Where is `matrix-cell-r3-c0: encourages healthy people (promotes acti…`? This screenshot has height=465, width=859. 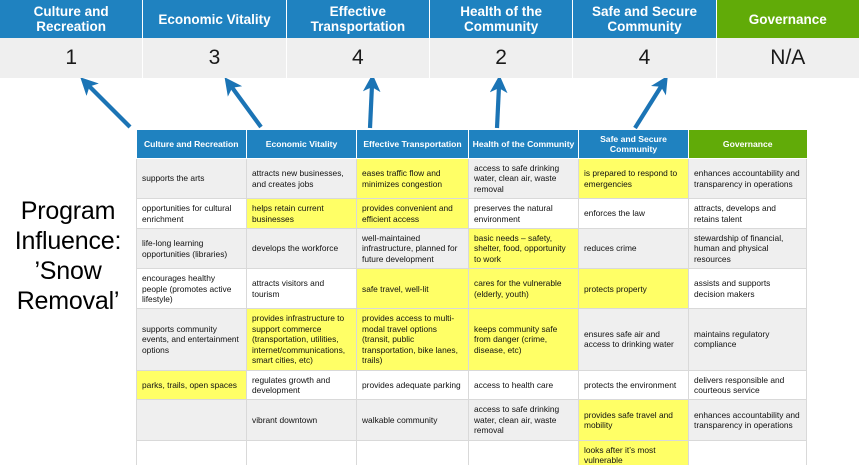
matrix-cell-r3-c0: encourages healthy people (promotes acti… is located at coordinates (191, 289).